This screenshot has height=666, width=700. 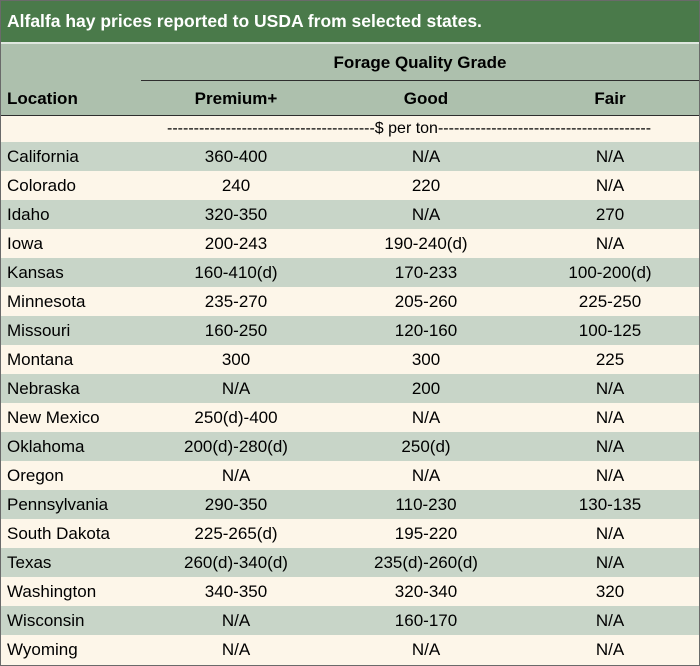 What do you see at coordinates (350, 185) in the screenshot?
I see `table-row: Colorado 240 220 N/A` at bounding box center [350, 185].